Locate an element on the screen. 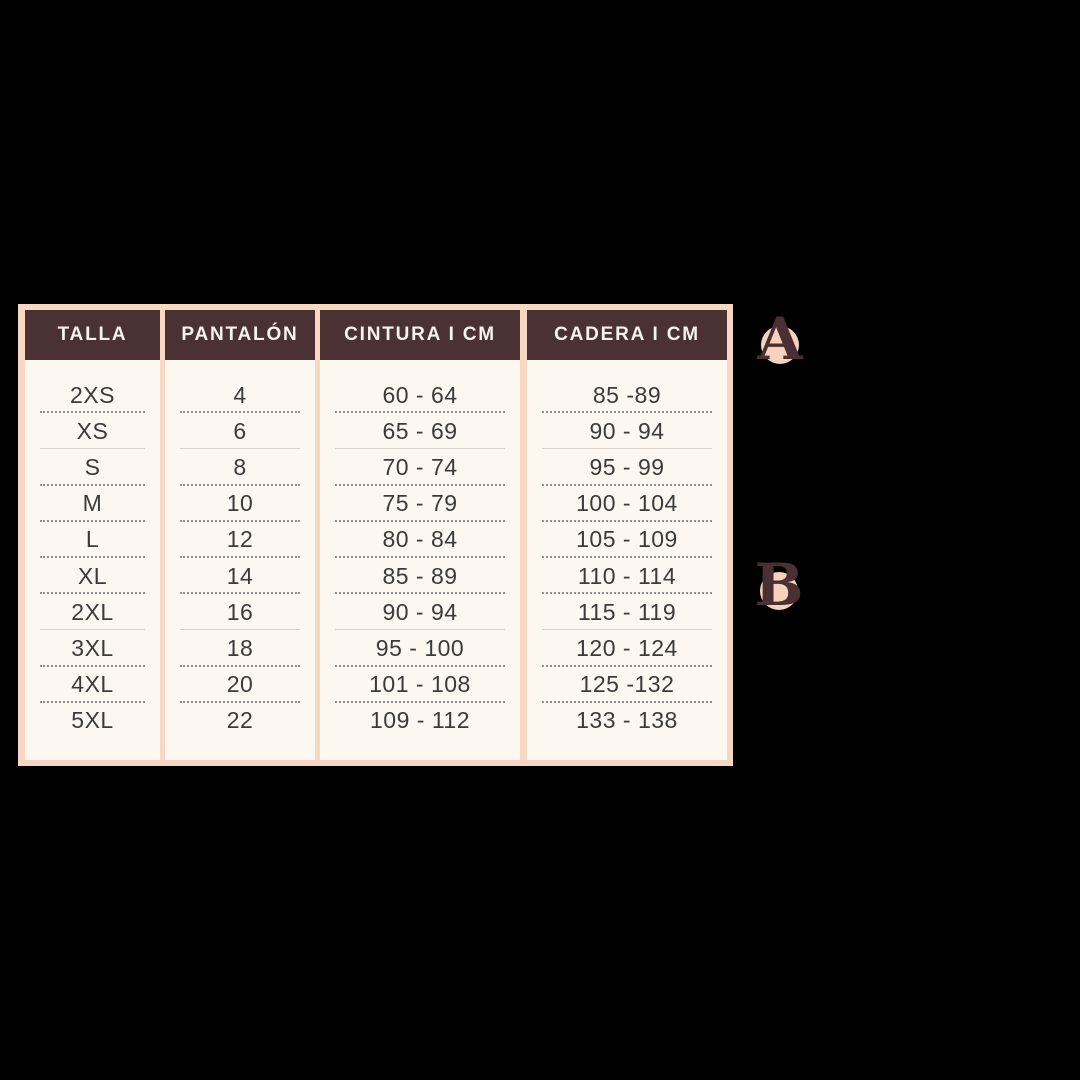 The height and width of the screenshot is (1080, 1080). column-talla: TALLA 2XS XS S M L XL 2XL 3XL 4XL 5XL is located at coordinates (92, 535).